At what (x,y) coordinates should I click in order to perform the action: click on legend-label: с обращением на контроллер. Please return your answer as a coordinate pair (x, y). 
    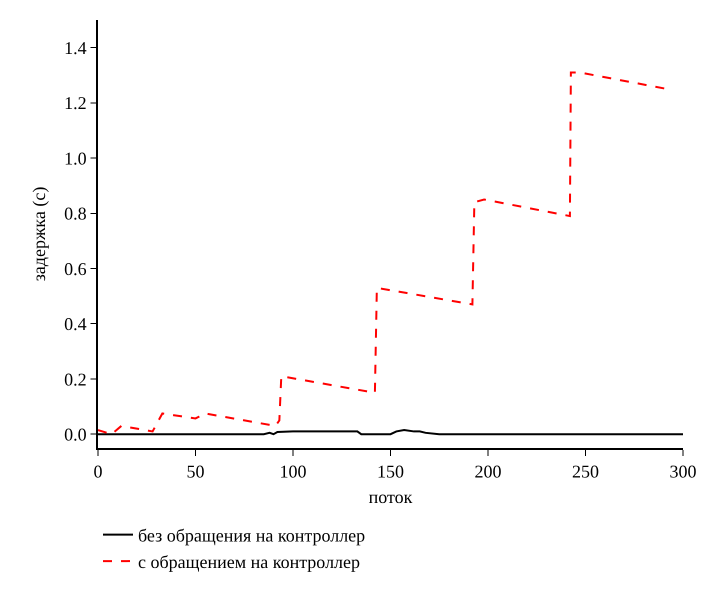
    Looking at the image, I should click on (249, 562).